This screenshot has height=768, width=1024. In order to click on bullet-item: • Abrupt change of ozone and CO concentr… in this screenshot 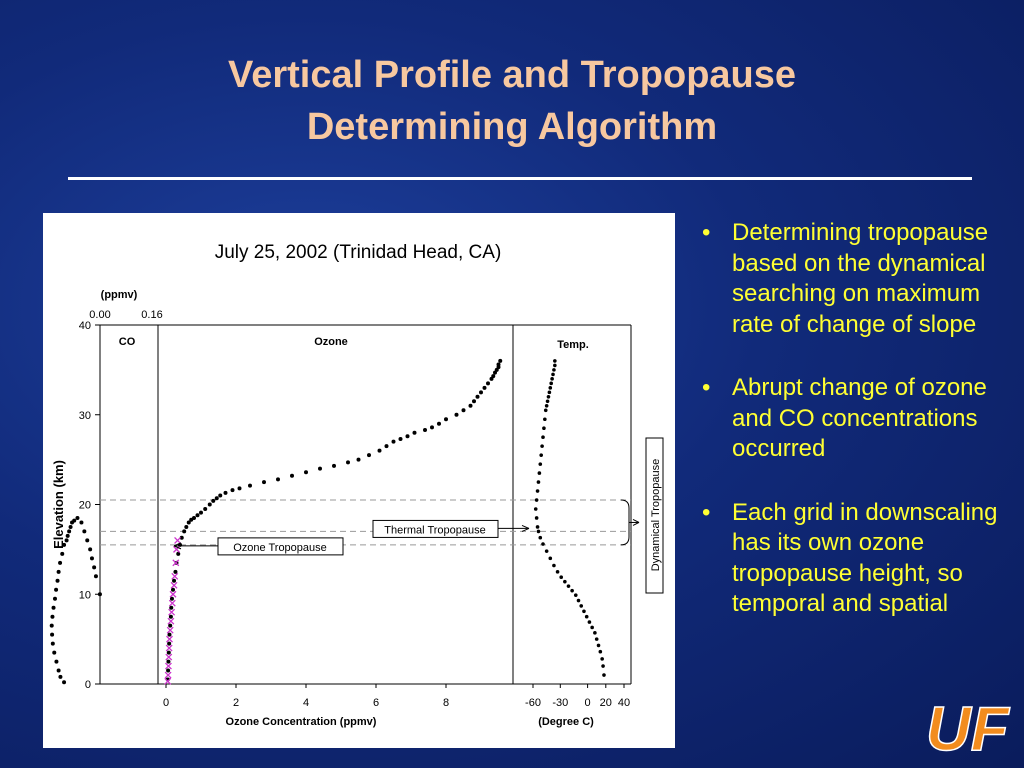, I will do `click(850, 419)`.